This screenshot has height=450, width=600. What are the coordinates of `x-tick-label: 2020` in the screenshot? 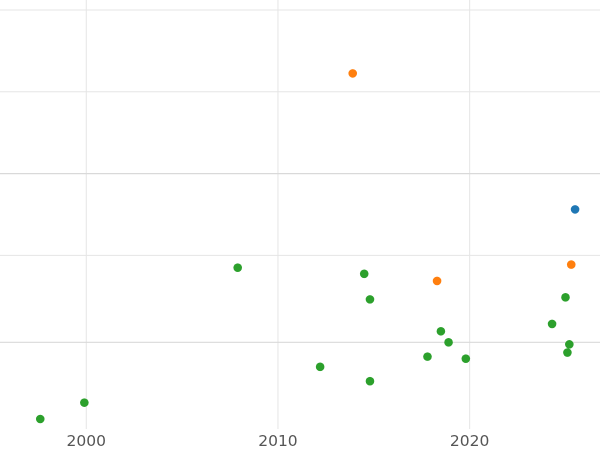 It's located at (469, 441).